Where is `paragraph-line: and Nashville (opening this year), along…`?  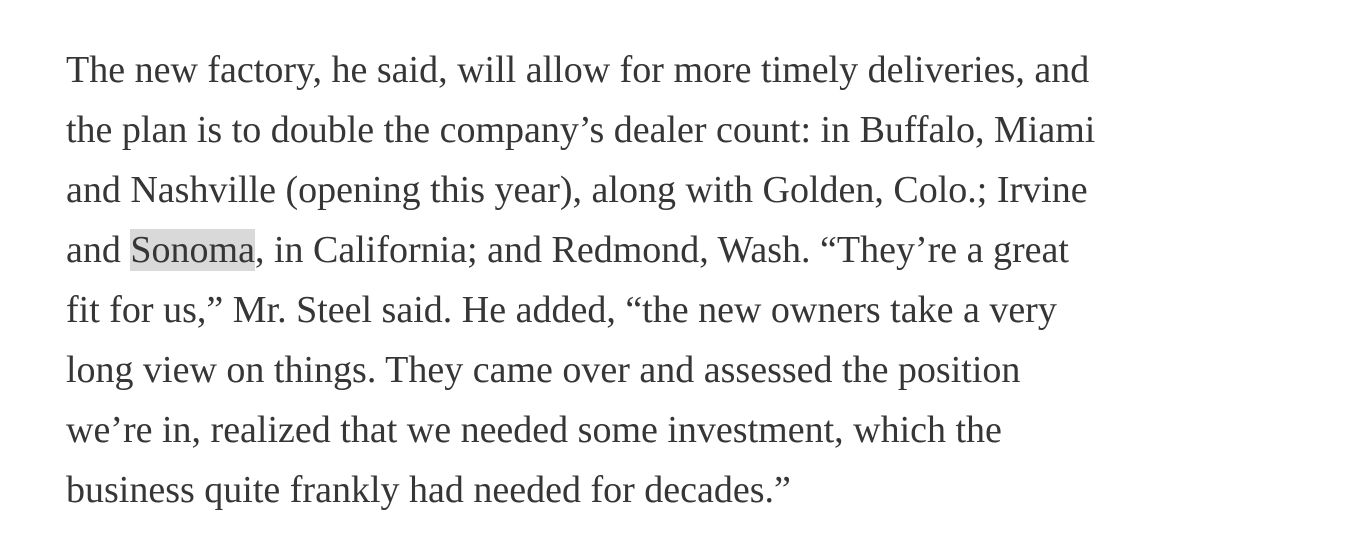
paragraph-line: and Nashville (opening this year), along… is located at coordinates (577, 190).